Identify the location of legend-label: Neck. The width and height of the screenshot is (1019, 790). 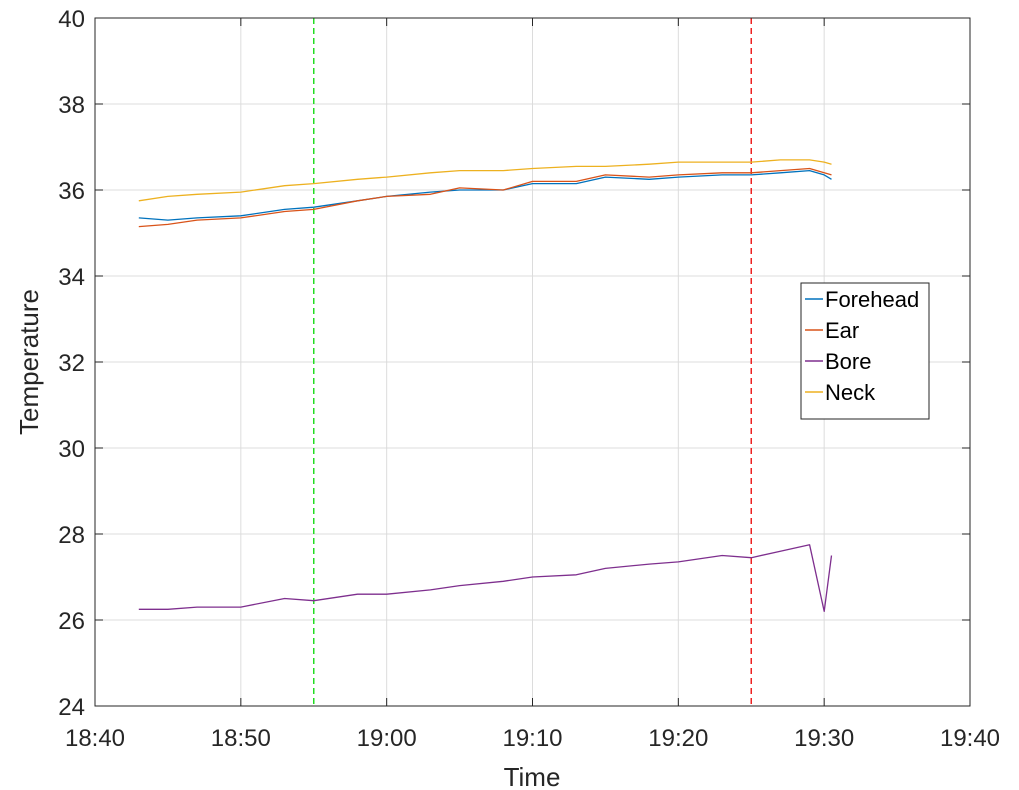
(850, 392).